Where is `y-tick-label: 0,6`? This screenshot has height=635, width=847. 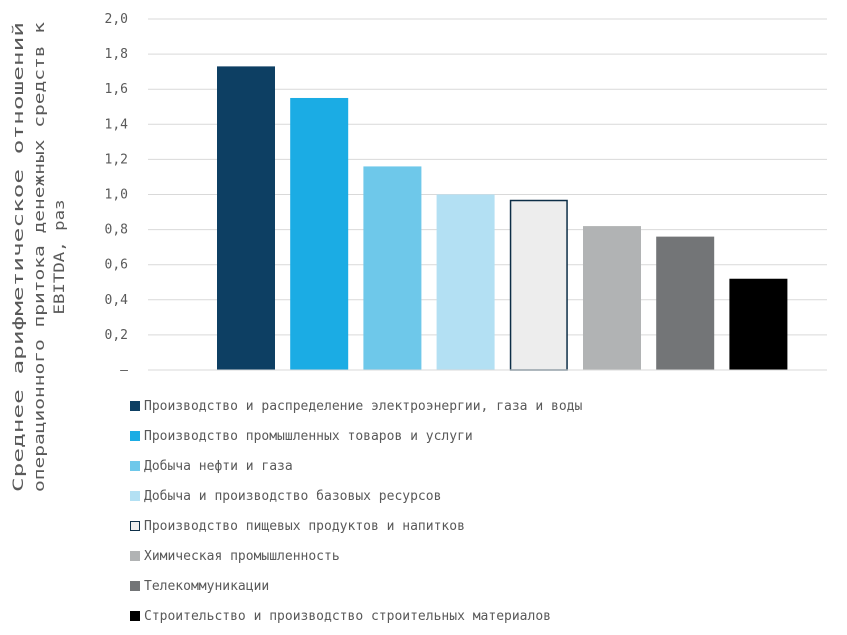
y-tick-label: 0,6 is located at coordinates (116, 265).